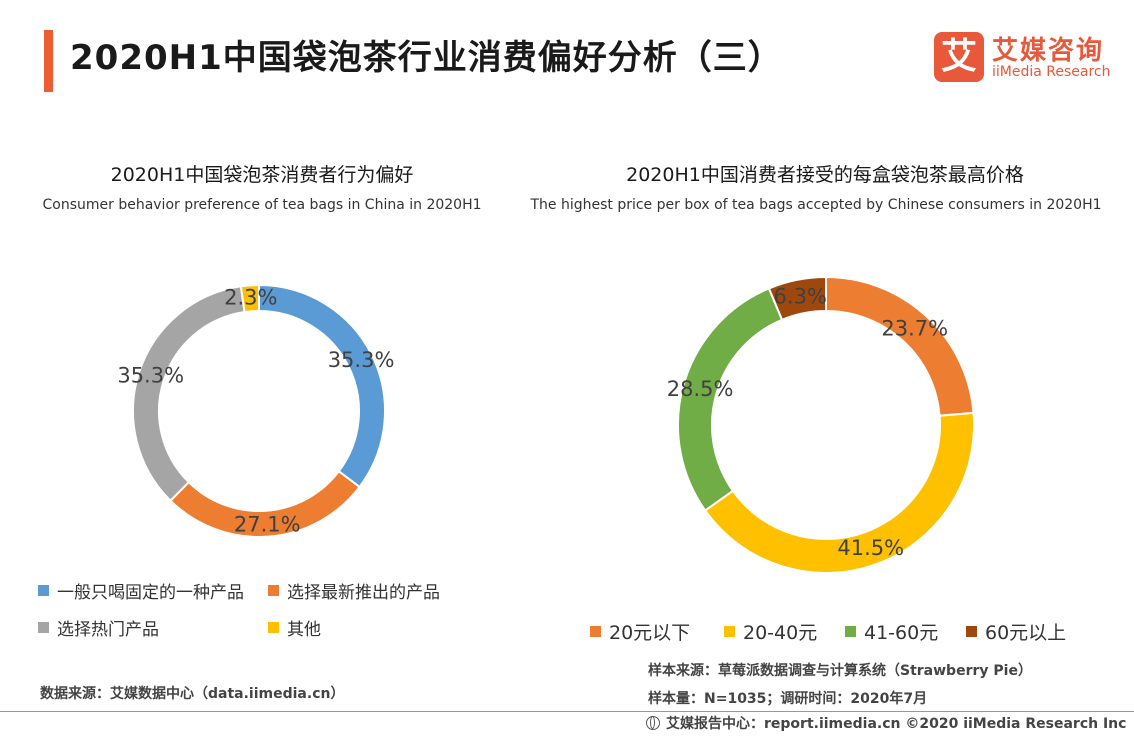 Image resolution: width=1134 pixels, height=737 pixels. What do you see at coordinates (700, 389) in the screenshot?
I see `slice-data-label: 28.5%` at bounding box center [700, 389].